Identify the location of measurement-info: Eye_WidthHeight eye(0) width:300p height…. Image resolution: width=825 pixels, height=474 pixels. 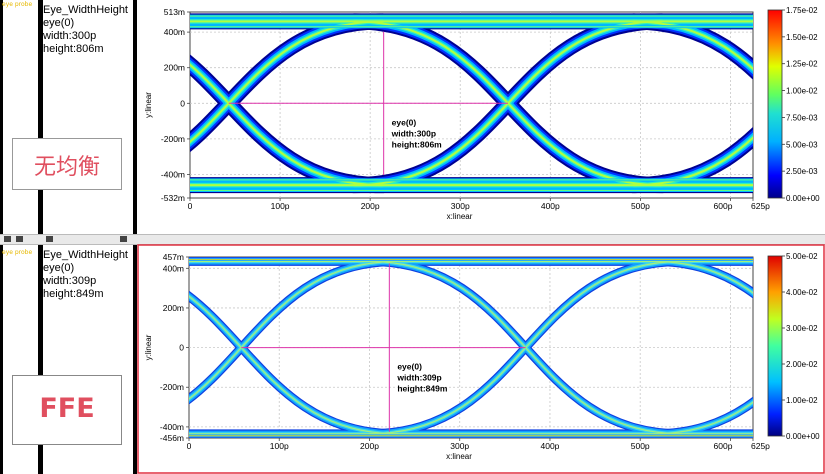
(89, 30).